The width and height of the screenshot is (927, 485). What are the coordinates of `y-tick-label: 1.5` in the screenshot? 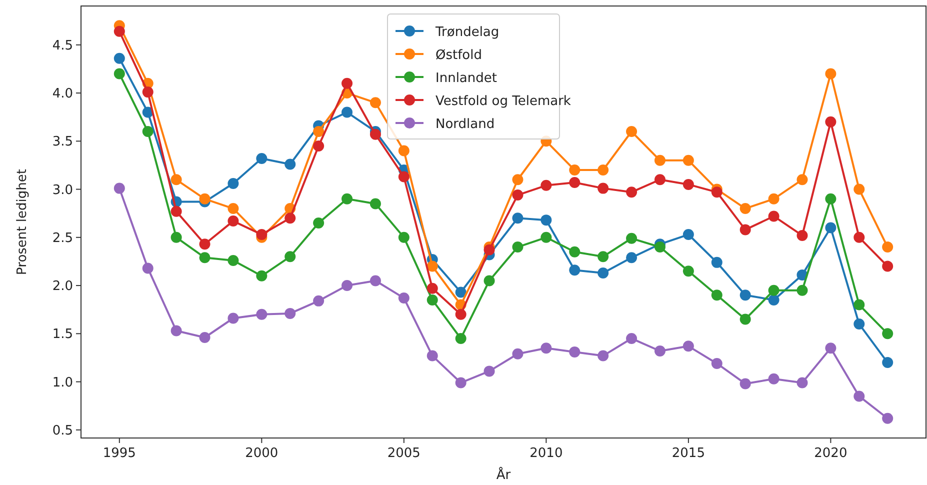 It's located at (62, 334).